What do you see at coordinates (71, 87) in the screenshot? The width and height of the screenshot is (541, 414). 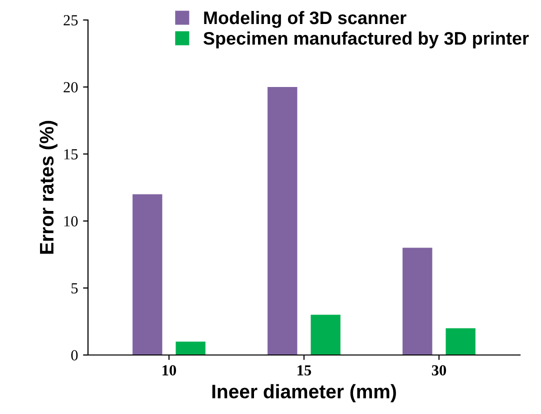 I see `y-tick-label: 20` at bounding box center [71, 87].